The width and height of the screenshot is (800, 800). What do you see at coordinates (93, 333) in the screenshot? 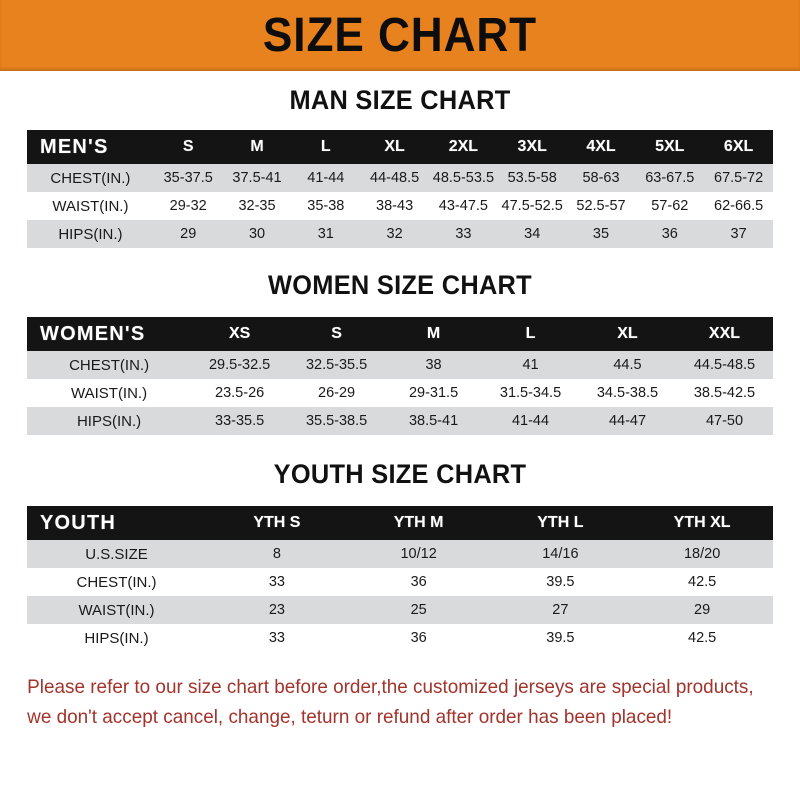
I see `women-corner-label: WOMEN'S` at bounding box center [93, 333].